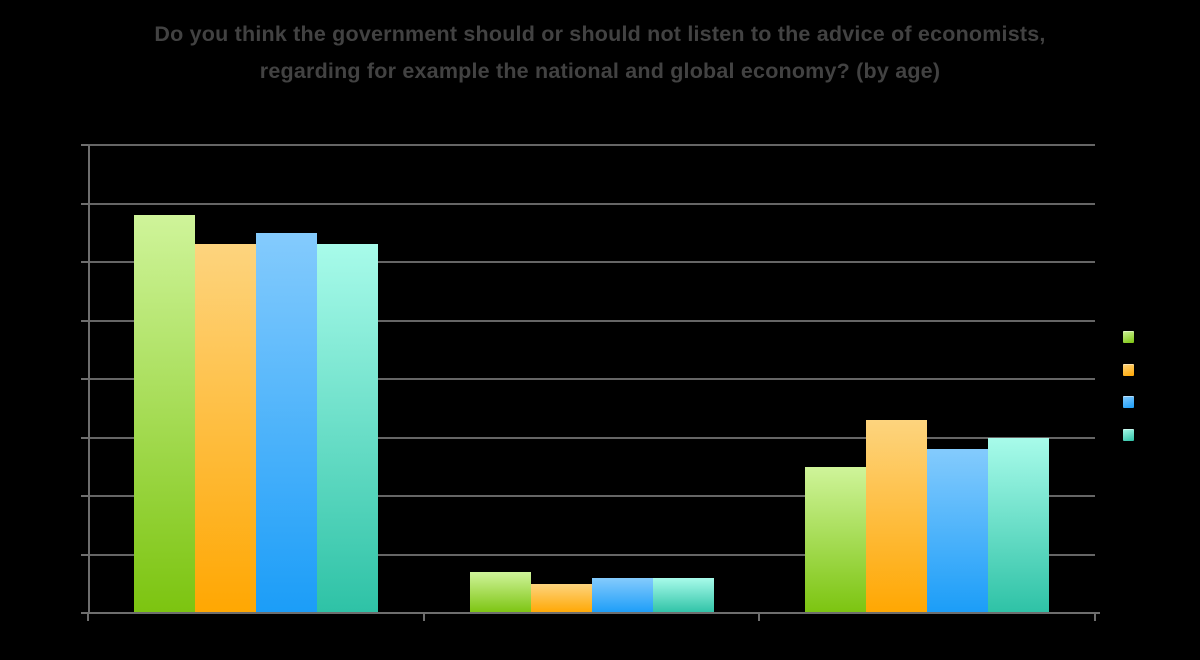  What do you see at coordinates (561, 598) in the screenshot?
I see `bar-series2-category2` at bounding box center [561, 598].